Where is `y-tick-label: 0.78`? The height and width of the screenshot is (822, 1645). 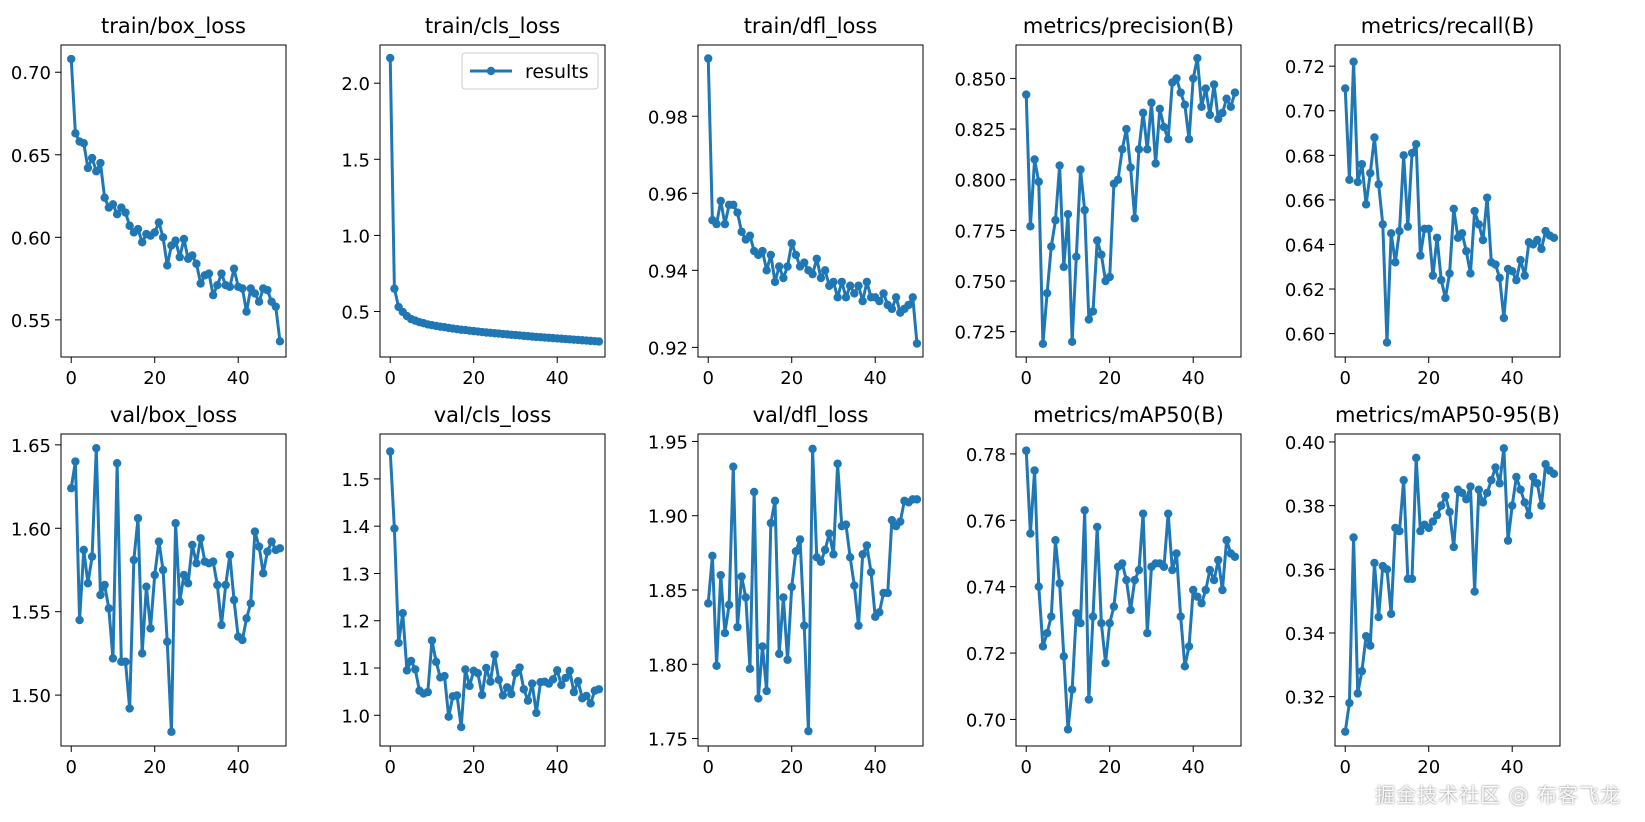
y-tick-label: 0.78 is located at coordinates (986, 455).